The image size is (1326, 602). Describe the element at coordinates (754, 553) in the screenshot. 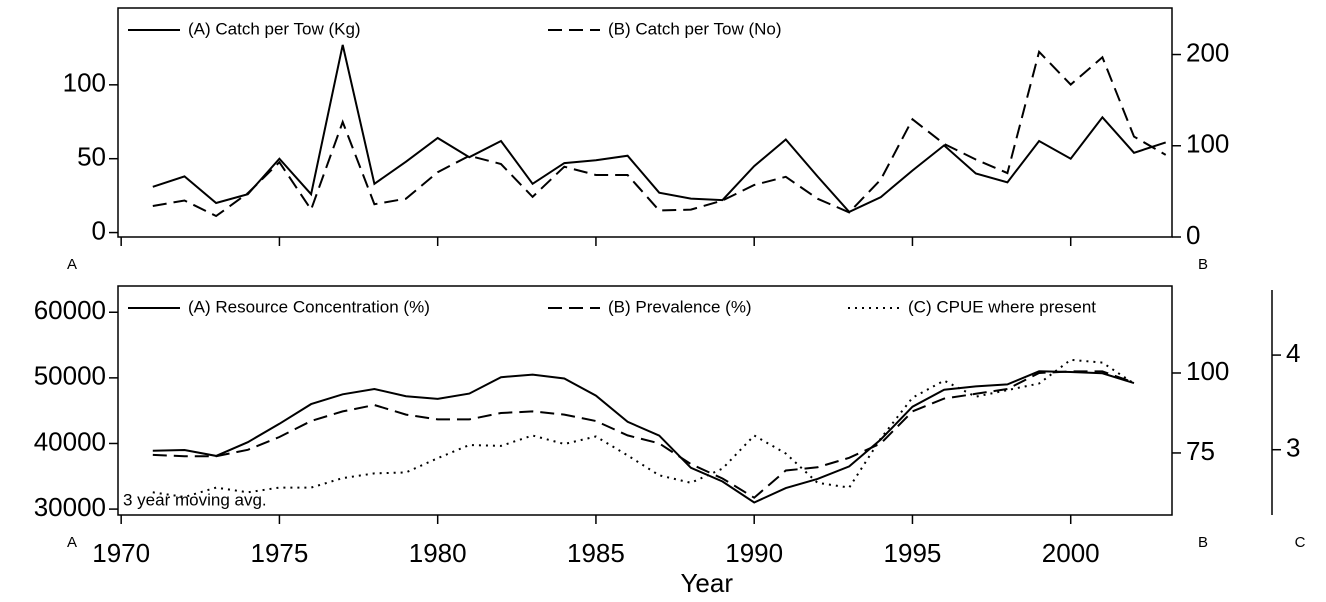

I see `x-tick-label: 1990` at that location.